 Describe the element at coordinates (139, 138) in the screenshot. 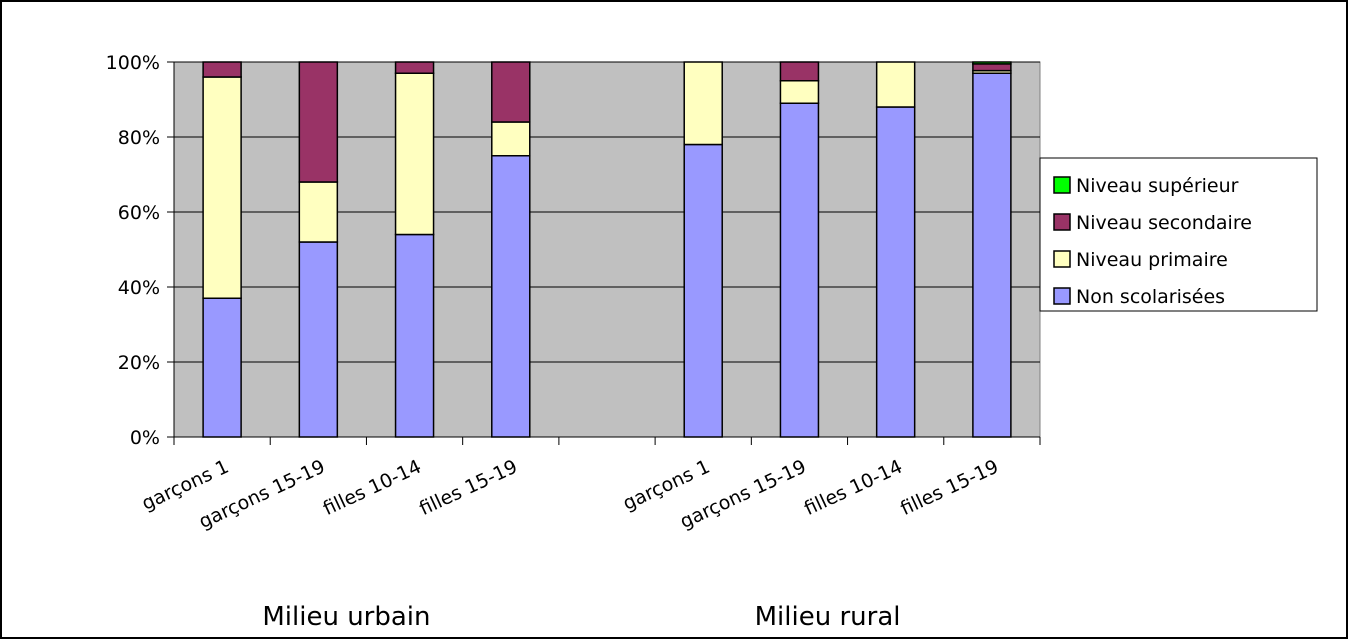

I see `y-tick-label: 80%` at that location.